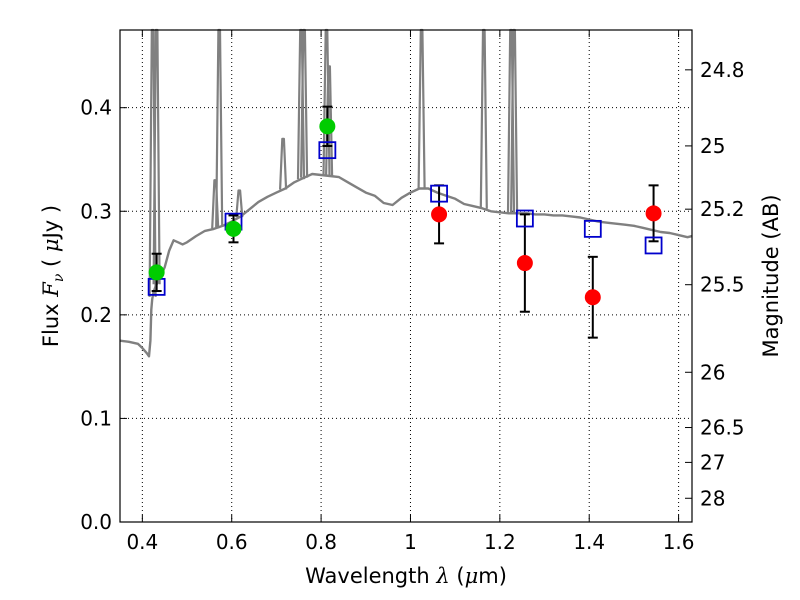 The image size is (800, 600). I want to click on y-tick-label: 0.3, so click(96, 211).